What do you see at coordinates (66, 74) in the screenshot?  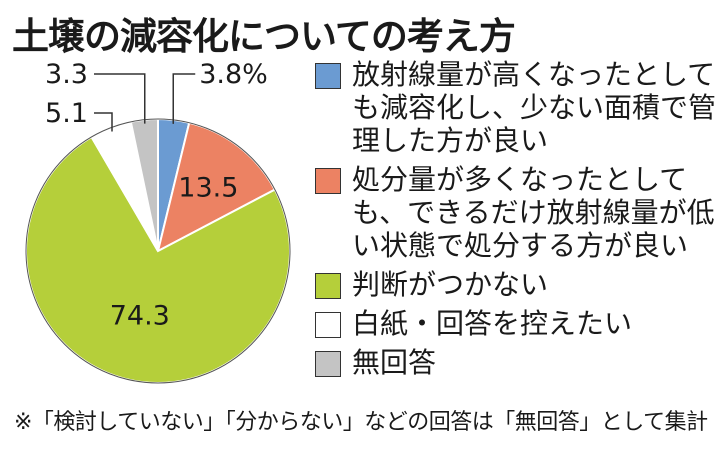 I see `data-label-no-answer: 3.3` at bounding box center [66, 74].